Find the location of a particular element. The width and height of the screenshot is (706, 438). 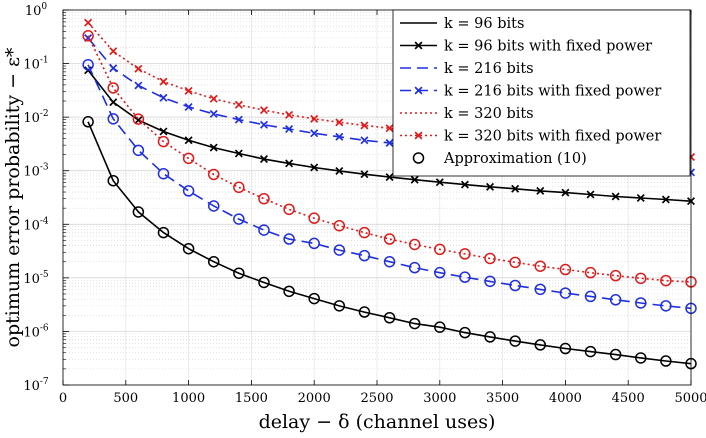

legend-entry: Approximation (10) is located at coordinates (499, 159).